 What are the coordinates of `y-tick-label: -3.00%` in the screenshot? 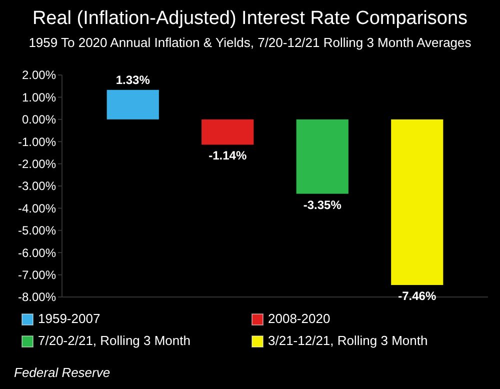 It's located at (37, 186).